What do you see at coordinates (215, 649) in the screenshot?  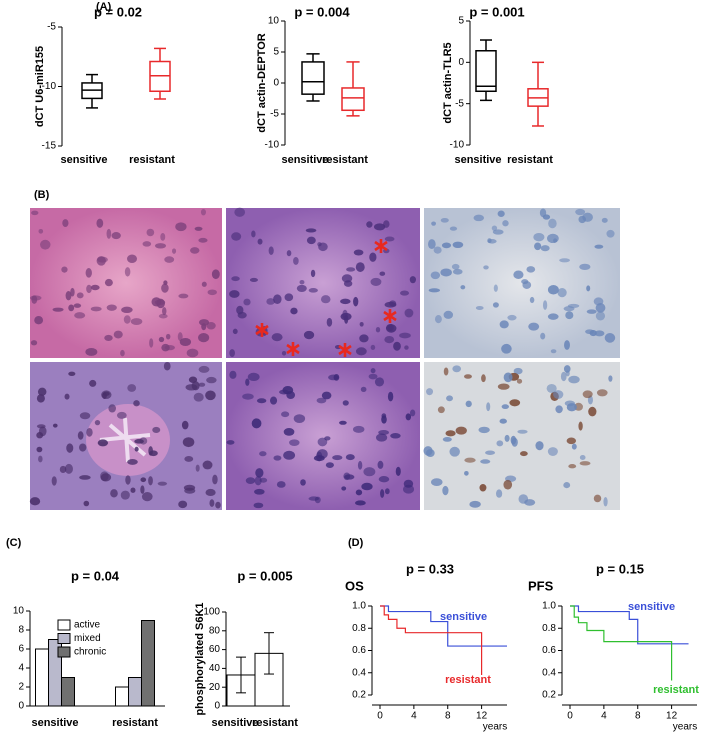 I see `y-tick-label: 60` at bounding box center [215, 649].